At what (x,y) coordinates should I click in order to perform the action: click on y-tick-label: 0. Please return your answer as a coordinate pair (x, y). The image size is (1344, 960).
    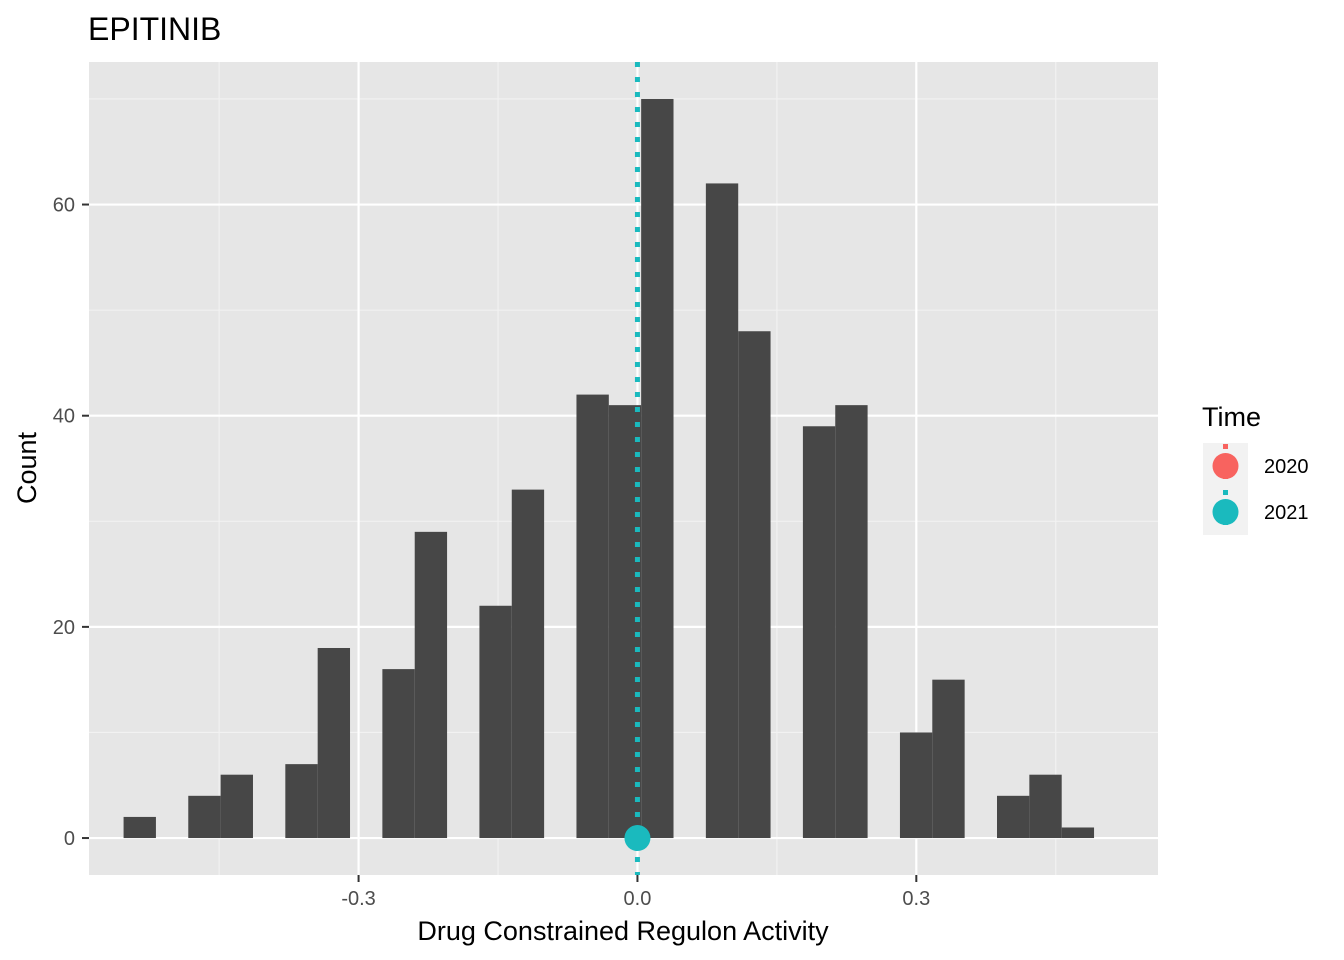
    Looking at the image, I should click on (69, 839).